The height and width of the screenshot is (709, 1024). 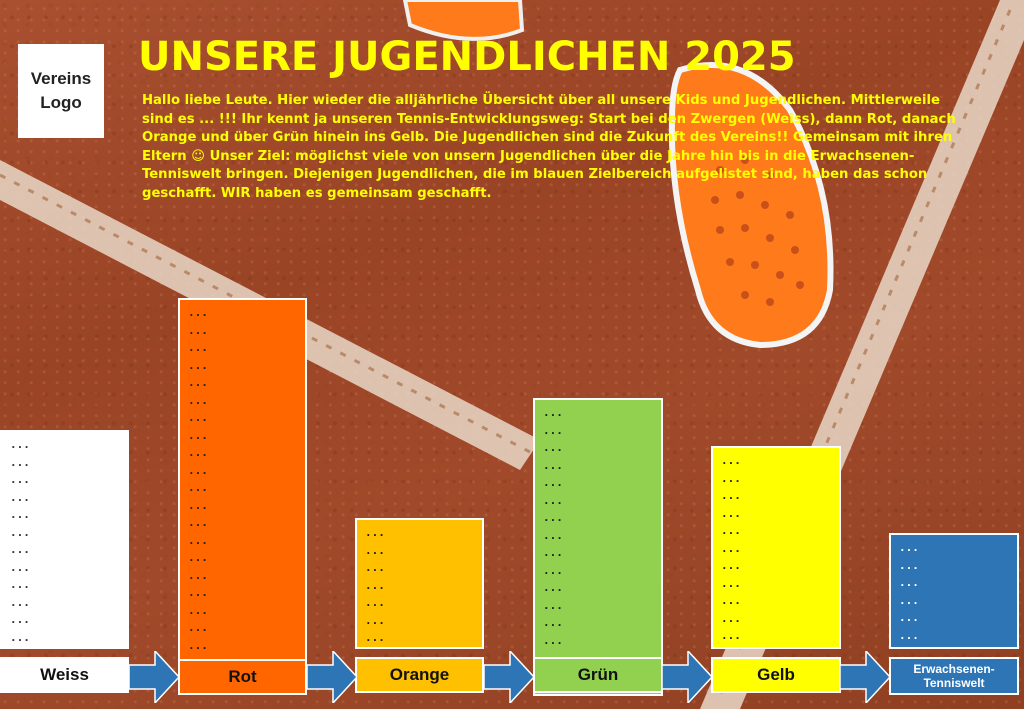 I want to click on stage-label-gelb-text: Gelb, so click(x=776, y=674).